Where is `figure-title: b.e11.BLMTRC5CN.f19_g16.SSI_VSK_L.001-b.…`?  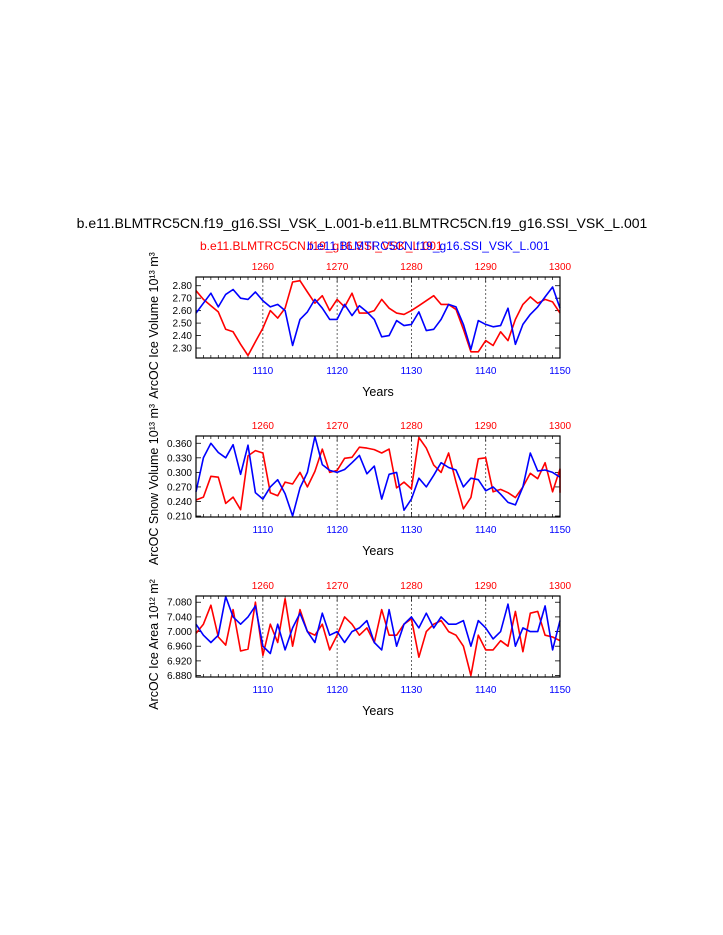
figure-title: b.e11.BLMTRC5CN.f19_g16.SSI_VSK_L.001-b.… is located at coordinates (362, 223).